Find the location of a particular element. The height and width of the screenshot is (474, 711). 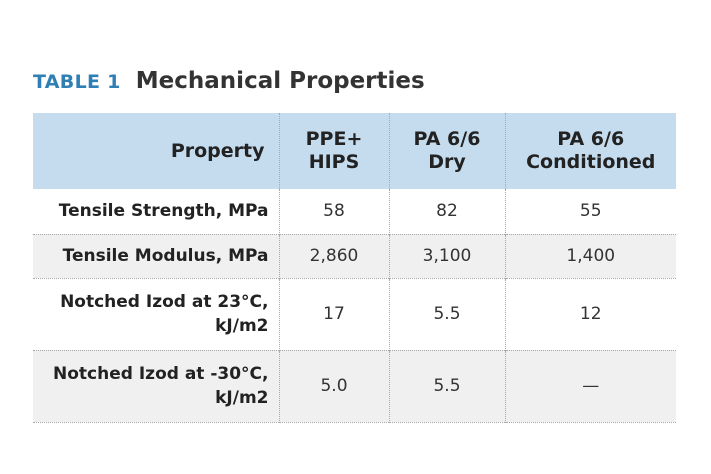

table-row: Tensile Modulus, MPa 2,860 3,100 1,400 is located at coordinates (354, 256).